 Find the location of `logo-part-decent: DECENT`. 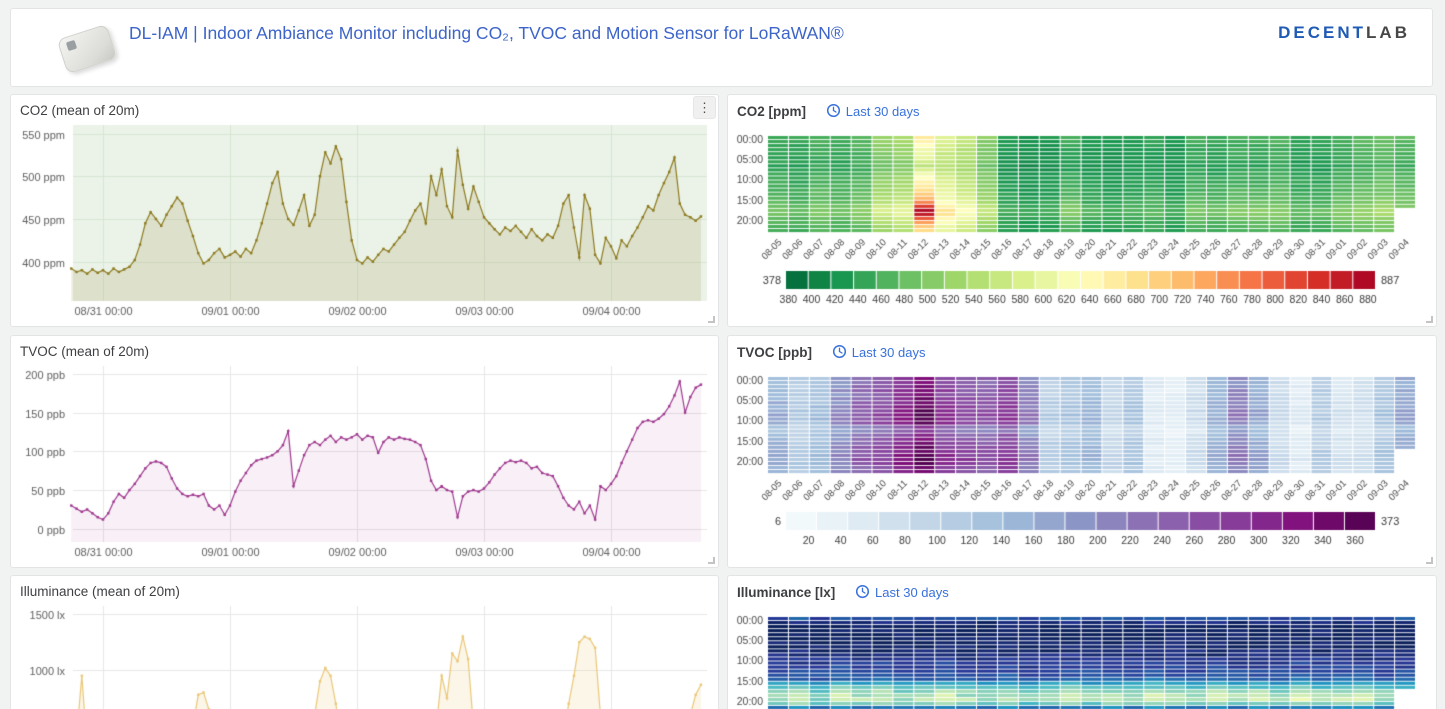

logo-part-decent: DECENT is located at coordinates (1322, 32).